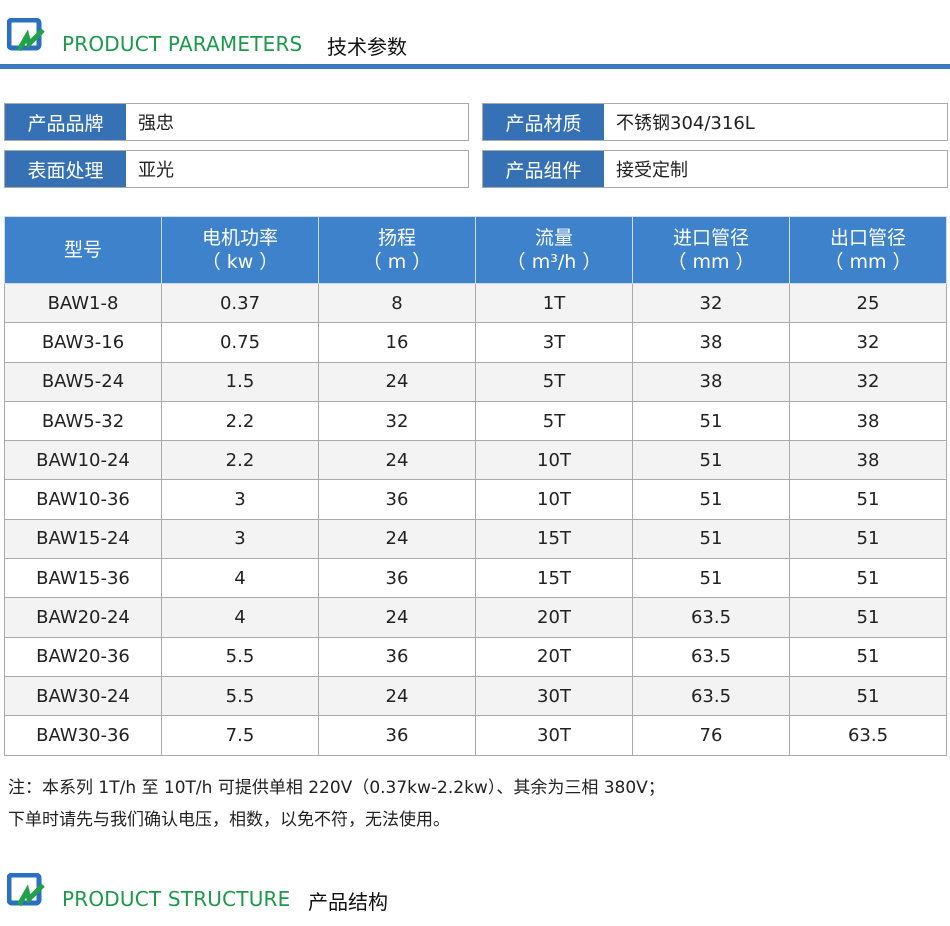 This screenshot has width=950, height=926. Describe the element at coordinates (868, 262) in the screenshot. I see `header-text: （ mm ）` at that location.